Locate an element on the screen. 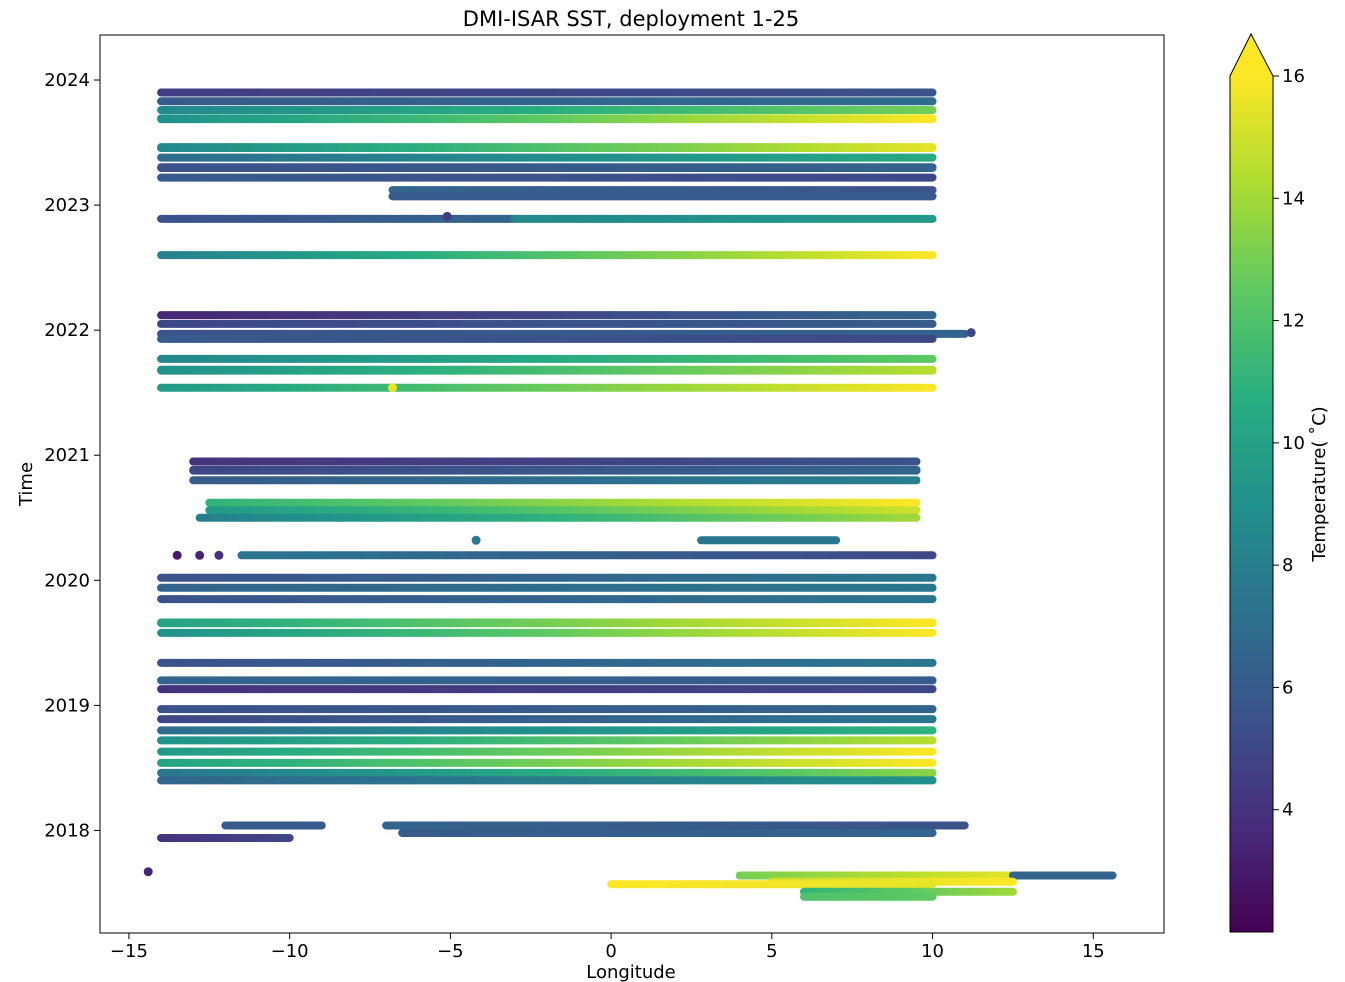  y-tick-label: 2022 is located at coordinates (67, 330).